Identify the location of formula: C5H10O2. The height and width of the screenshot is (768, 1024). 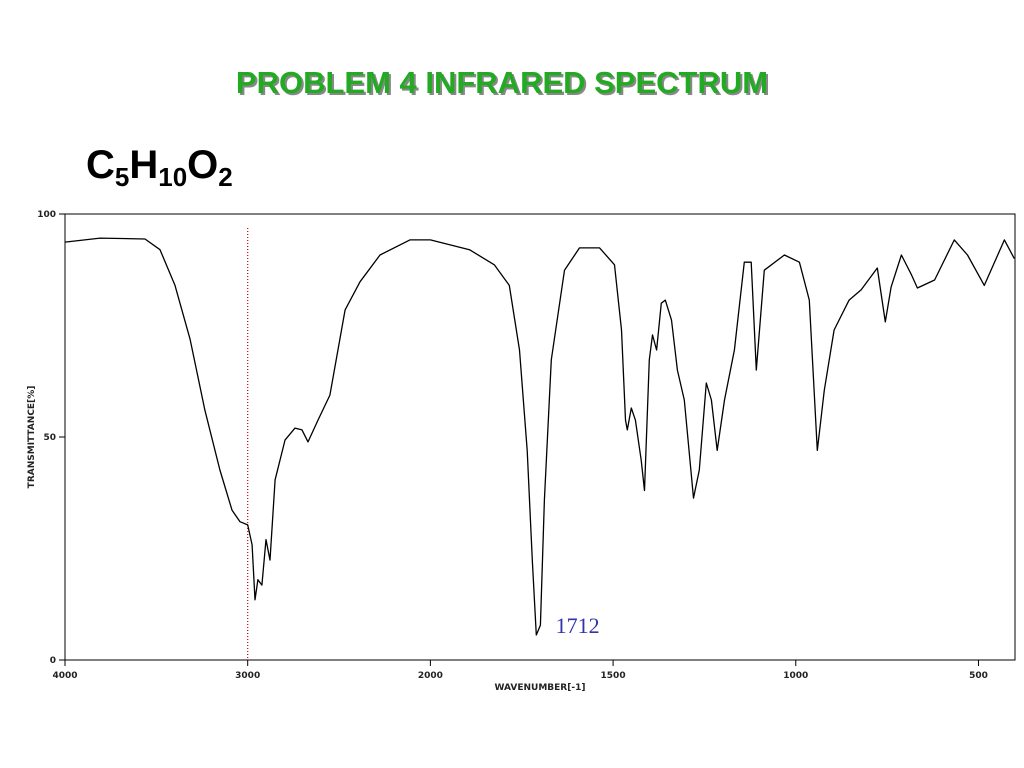
(159, 167).